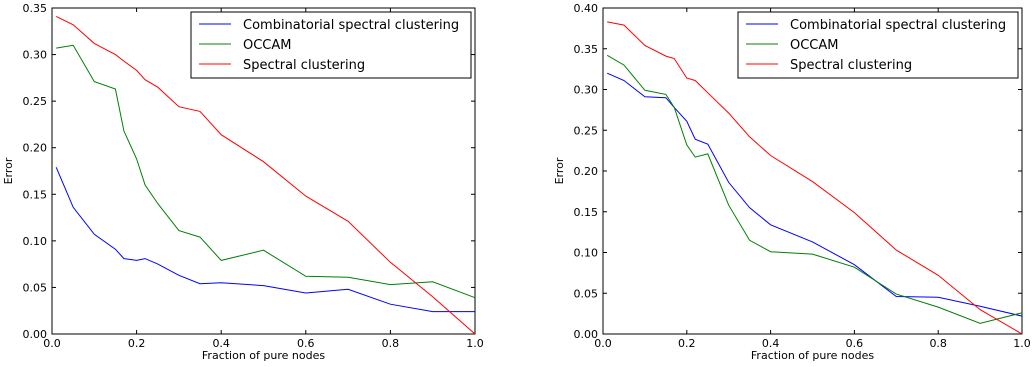  Describe the element at coordinates (586, 8) in the screenshot. I see `y-tick-label: 0.40` at that location.